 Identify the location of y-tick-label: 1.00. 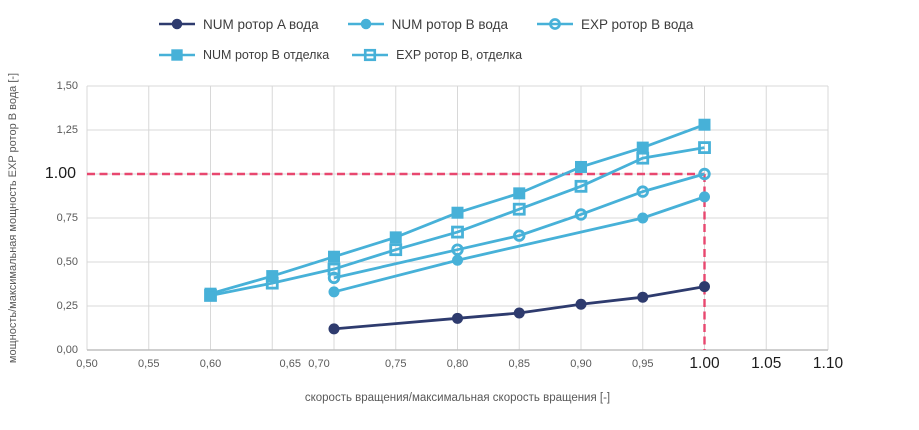
(60, 173).